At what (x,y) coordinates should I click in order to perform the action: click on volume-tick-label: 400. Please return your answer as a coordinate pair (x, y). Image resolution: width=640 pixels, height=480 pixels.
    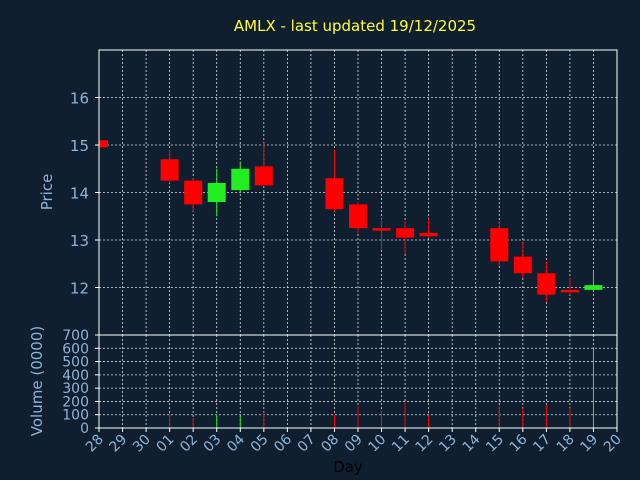
    Looking at the image, I should click on (75, 376).